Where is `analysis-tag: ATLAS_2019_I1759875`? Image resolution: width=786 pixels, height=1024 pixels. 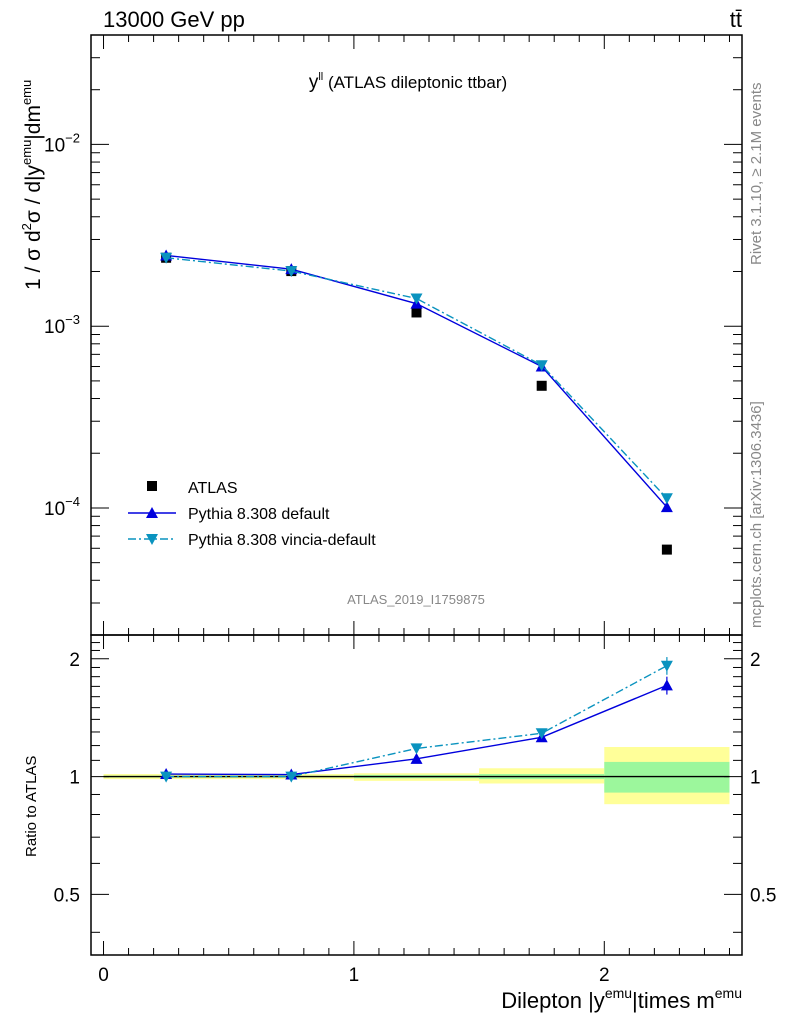 analysis-tag: ATLAS_2019_I1759875 is located at coordinates (416, 599).